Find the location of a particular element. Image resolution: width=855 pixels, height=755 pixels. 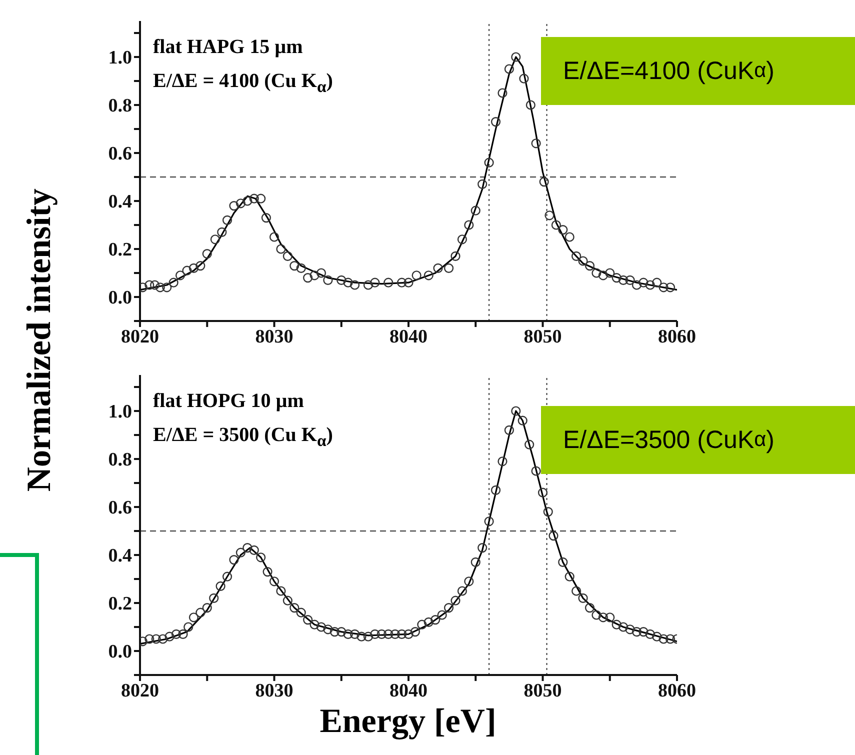

y-axis-title: Normalized intensity is located at coordinates (40, 340).